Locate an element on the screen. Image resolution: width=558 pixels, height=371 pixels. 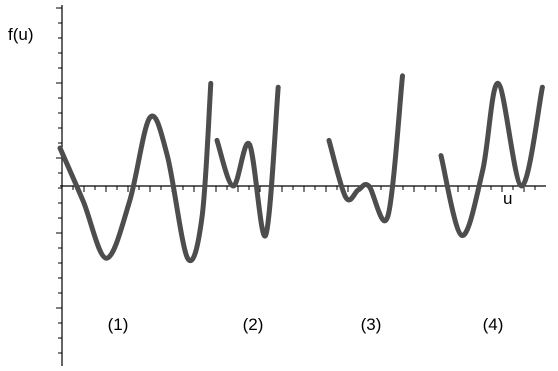
y-axis-label: f(u) is located at coordinates (21, 34).